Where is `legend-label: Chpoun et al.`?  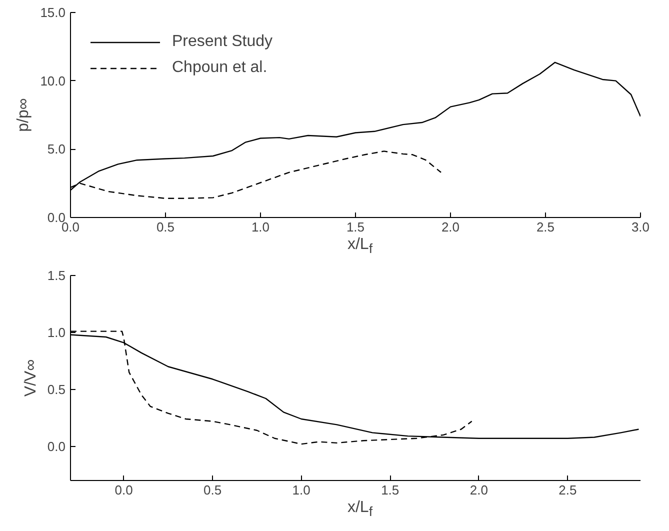
legend-label: Chpoun et al. is located at coordinates (220, 68).